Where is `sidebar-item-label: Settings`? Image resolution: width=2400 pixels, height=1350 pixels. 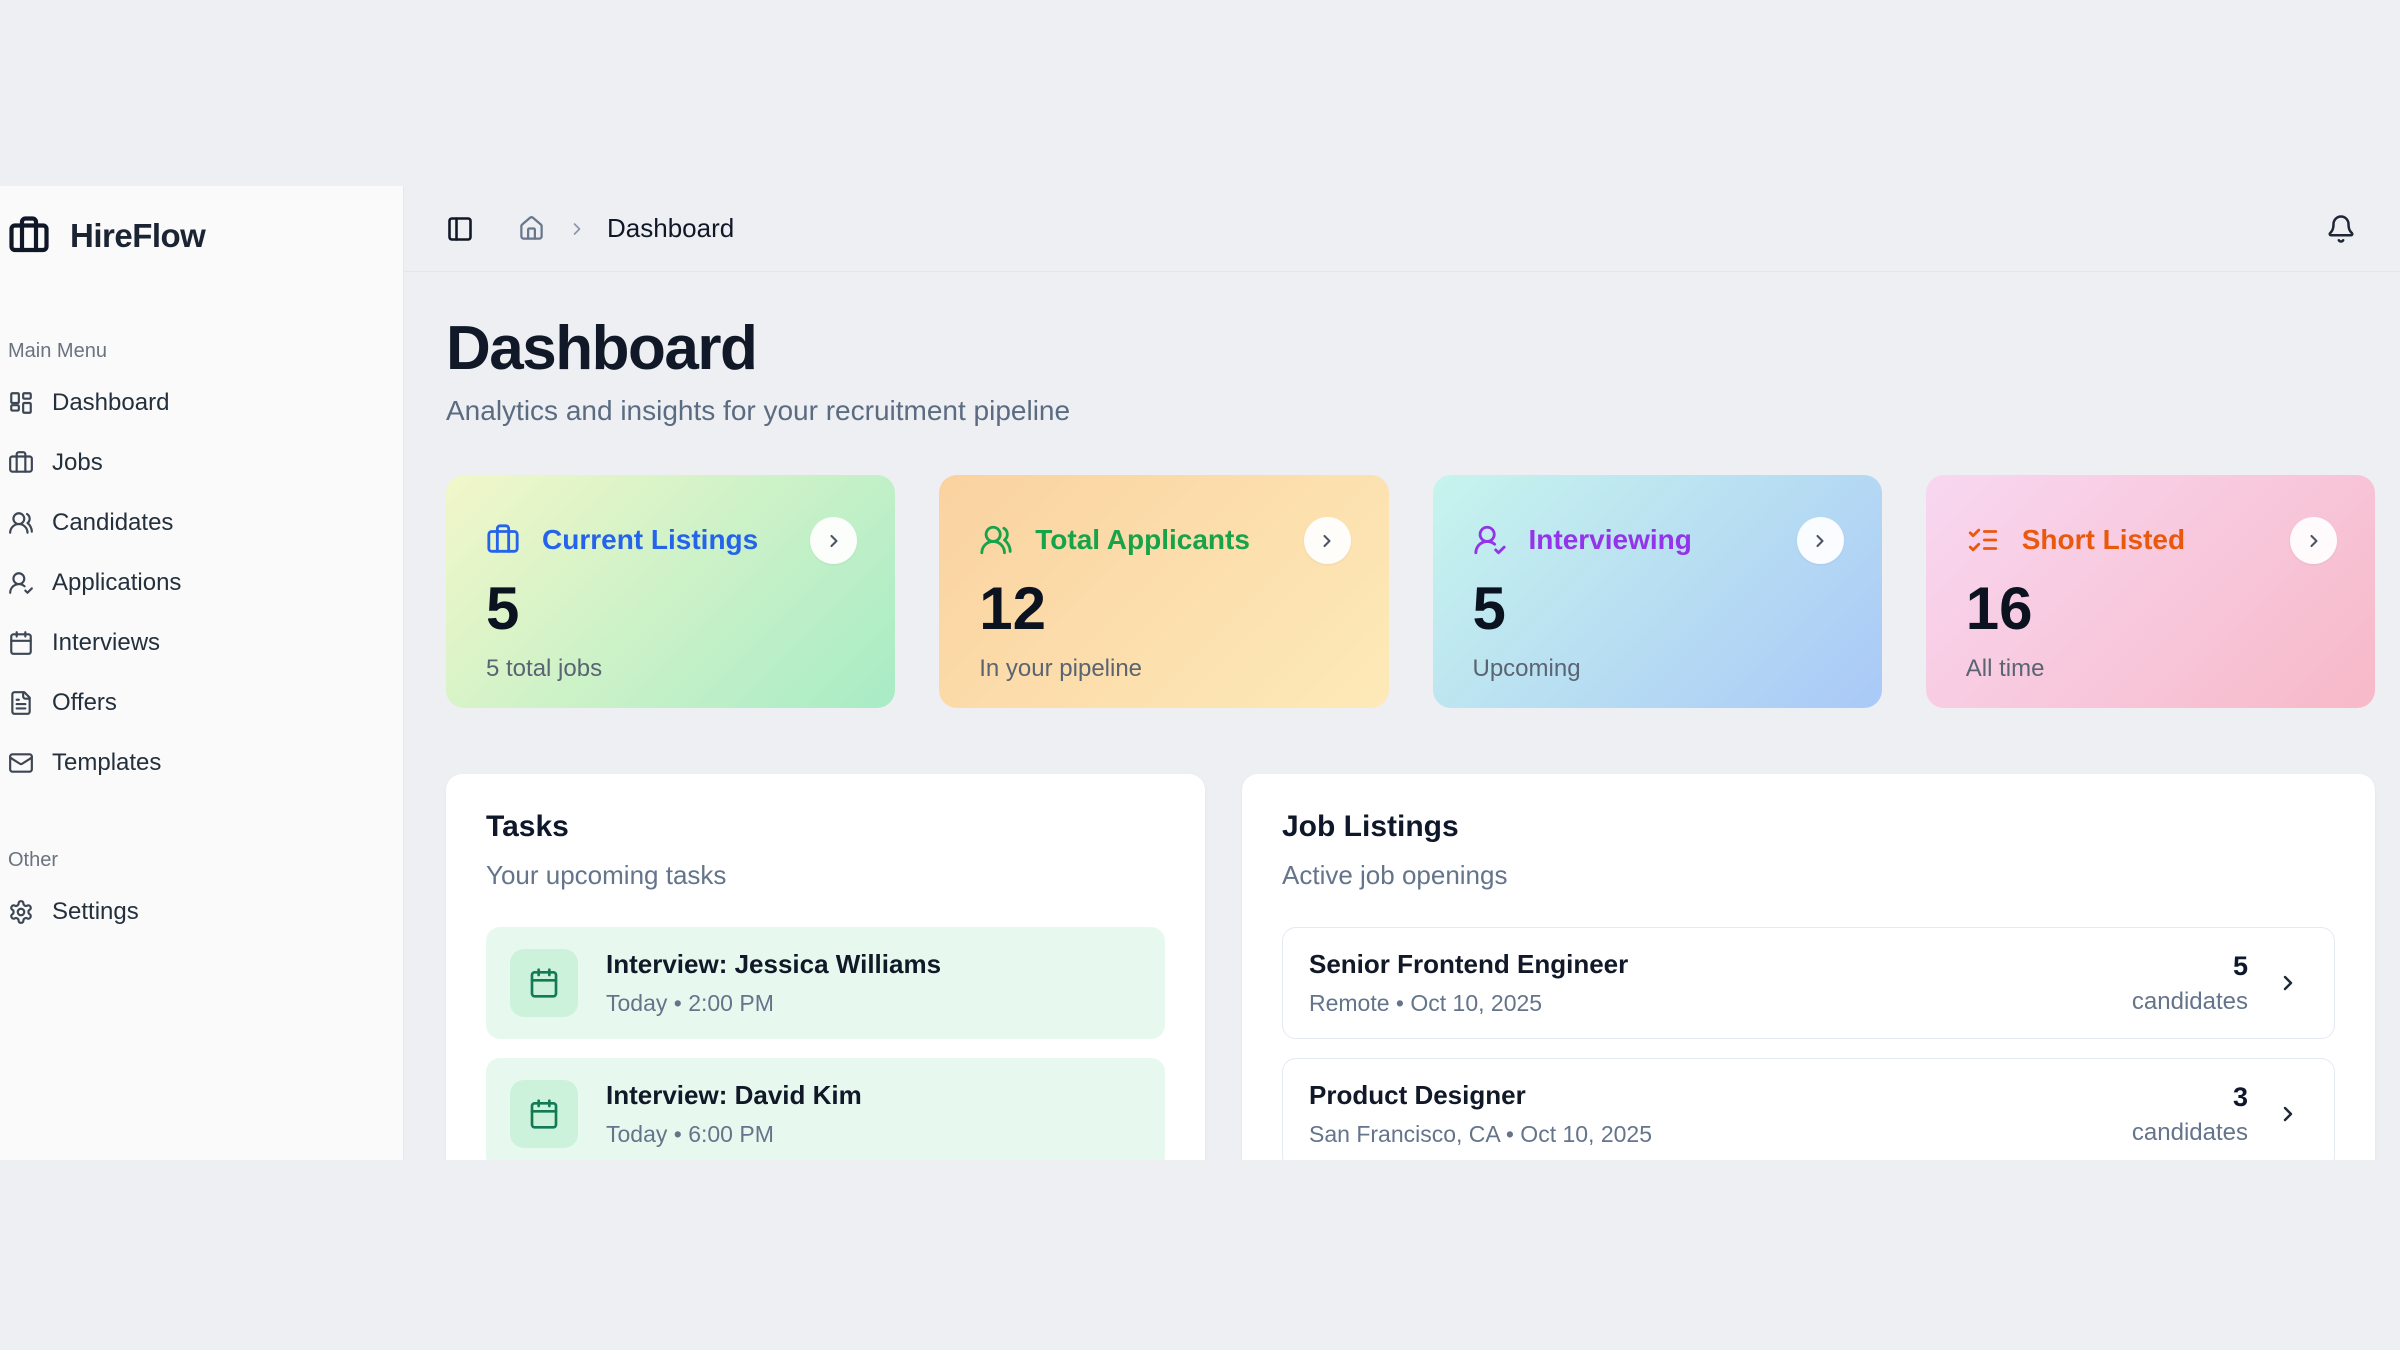
sidebar-item-label: Settings is located at coordinates (95, 911).